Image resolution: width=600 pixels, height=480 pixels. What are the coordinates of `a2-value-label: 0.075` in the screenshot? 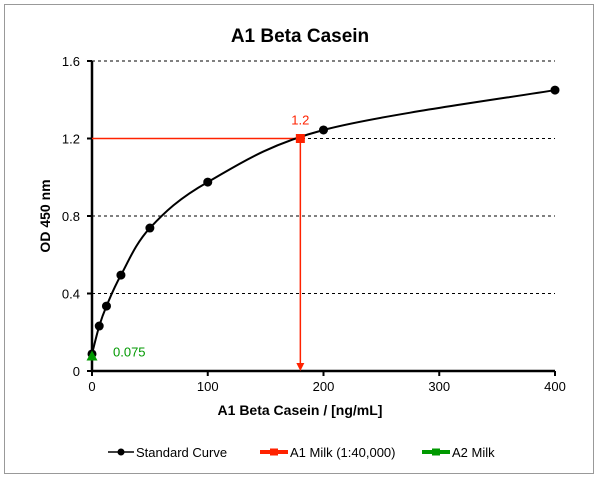 It's located at (129, 351).